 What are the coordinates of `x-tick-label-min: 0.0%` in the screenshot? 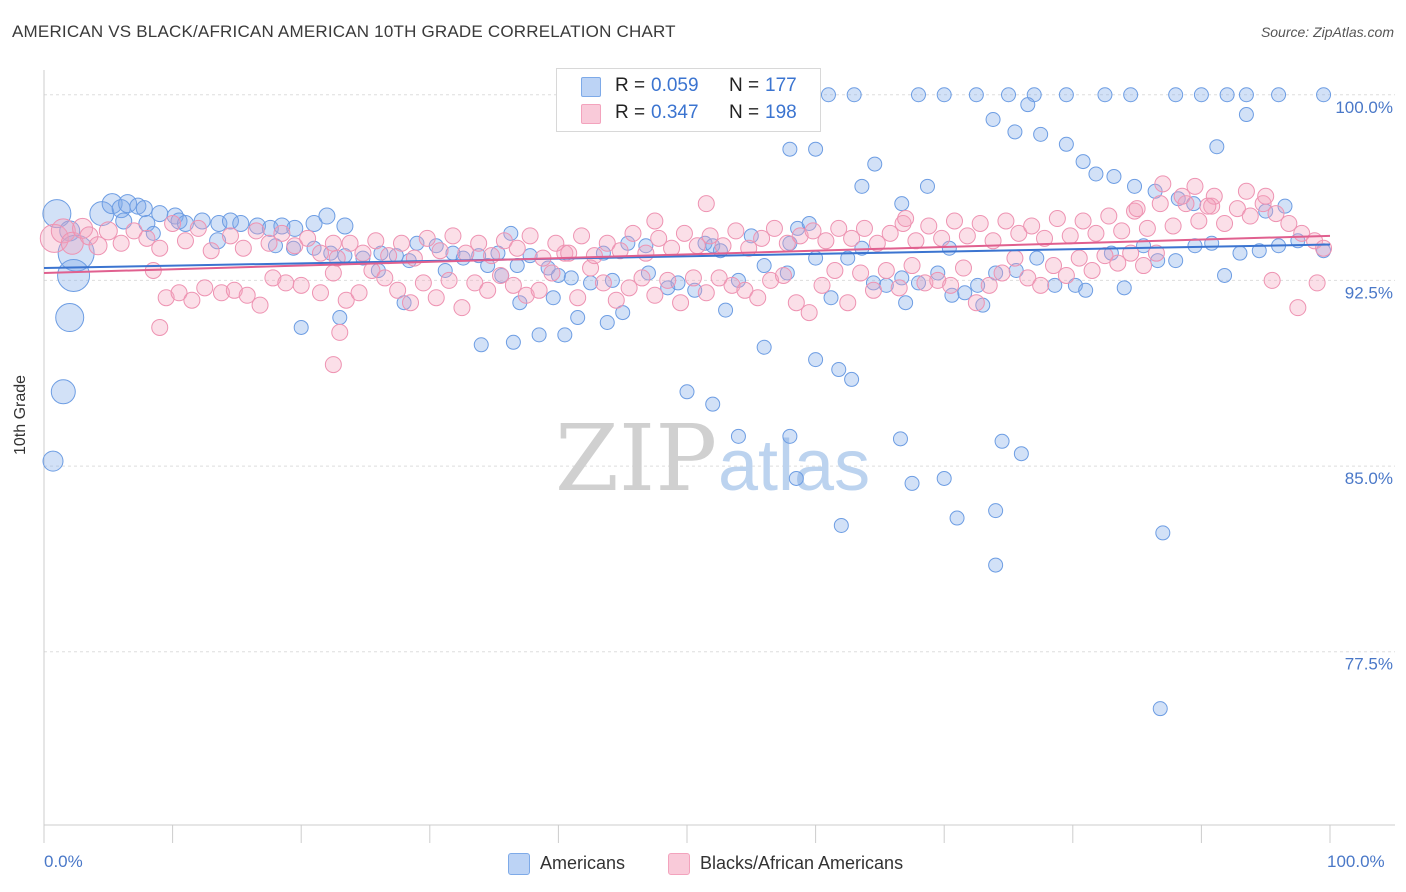 It's located at (63, 861).